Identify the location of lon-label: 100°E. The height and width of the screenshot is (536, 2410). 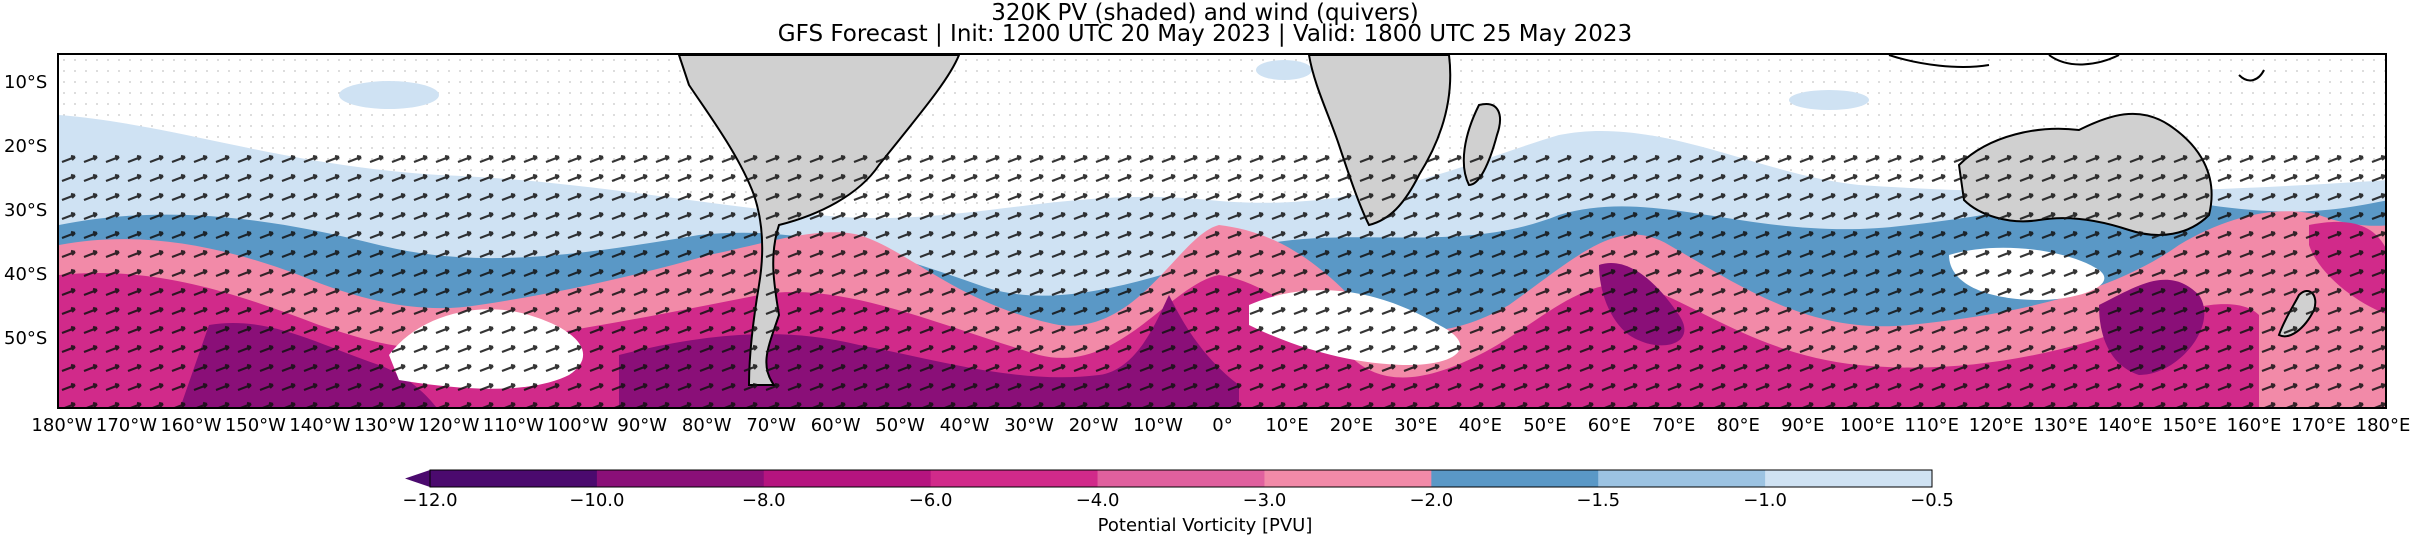
(1867, 425).